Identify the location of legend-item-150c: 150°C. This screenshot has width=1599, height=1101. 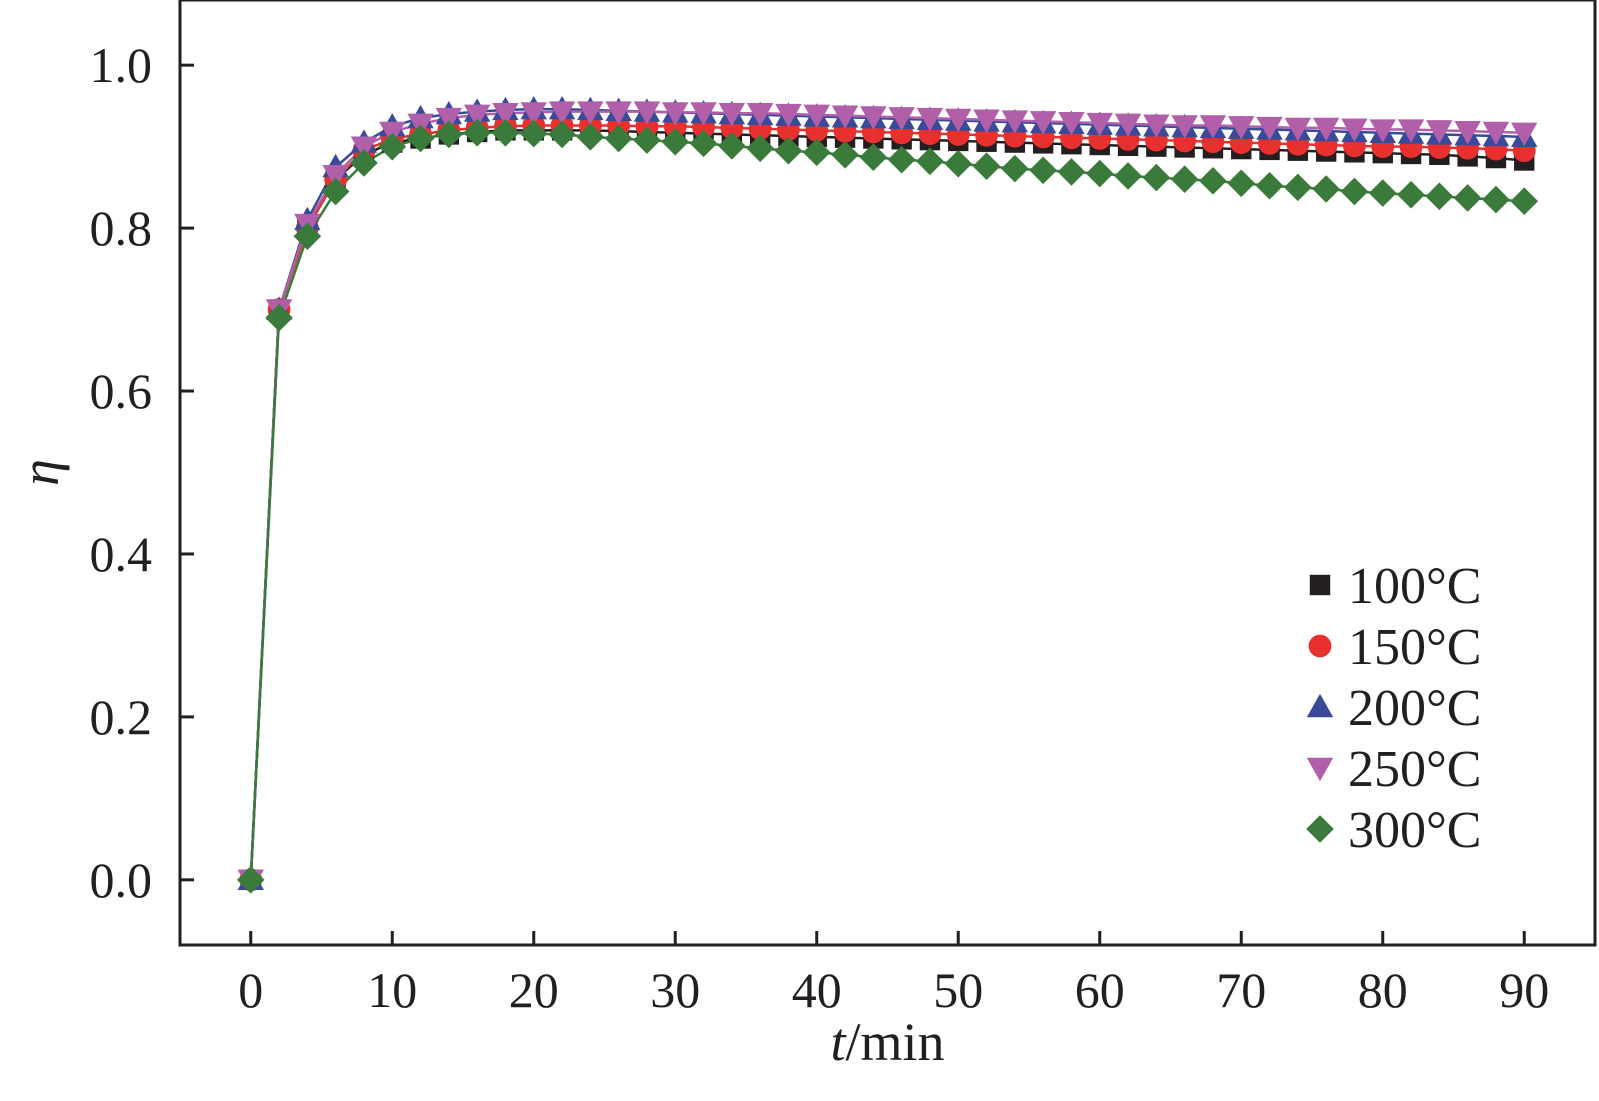
(1394, 647).